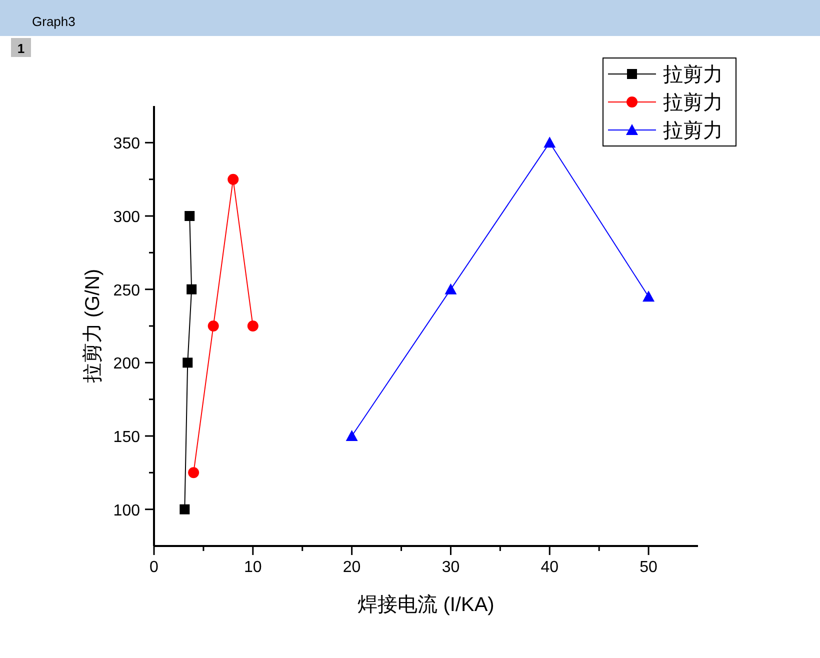 The height and width of the screenshot is (658, 820). Describe the element at coordinates (93, 326) in the screenshot. I see `y-axis-title: 拉剪力 (G/N)` at that location.